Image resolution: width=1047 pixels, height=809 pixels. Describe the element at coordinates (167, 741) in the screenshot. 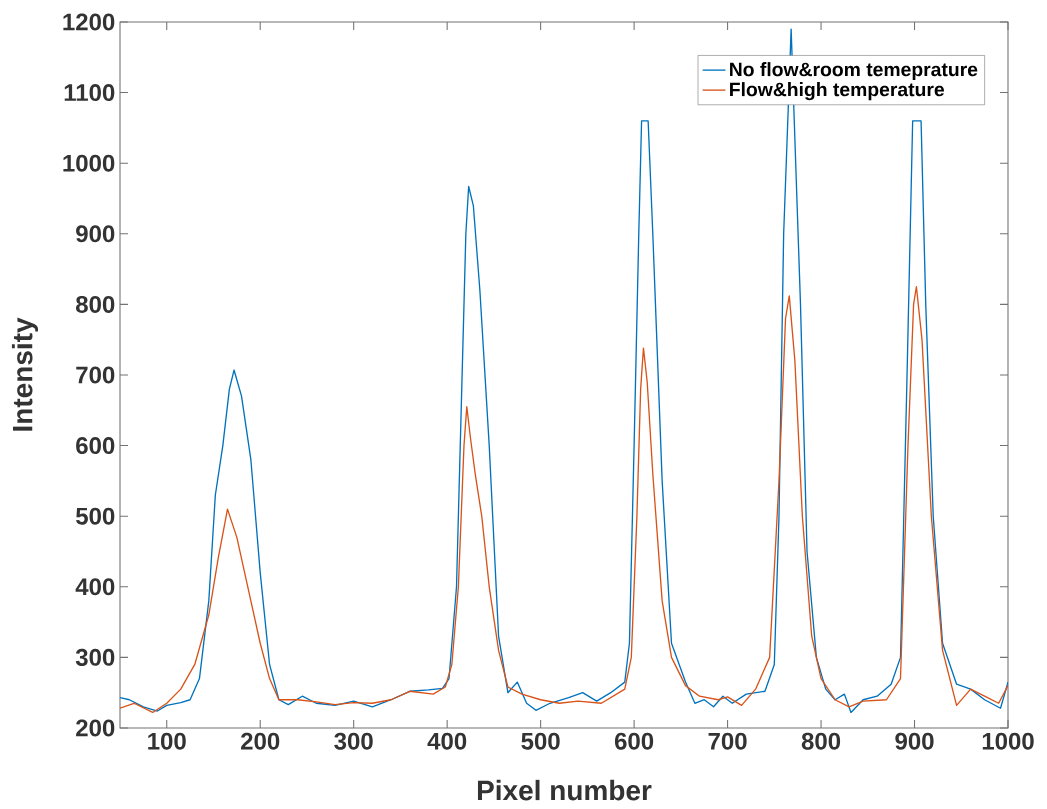

I see `x-tick-label: 100` at that location.